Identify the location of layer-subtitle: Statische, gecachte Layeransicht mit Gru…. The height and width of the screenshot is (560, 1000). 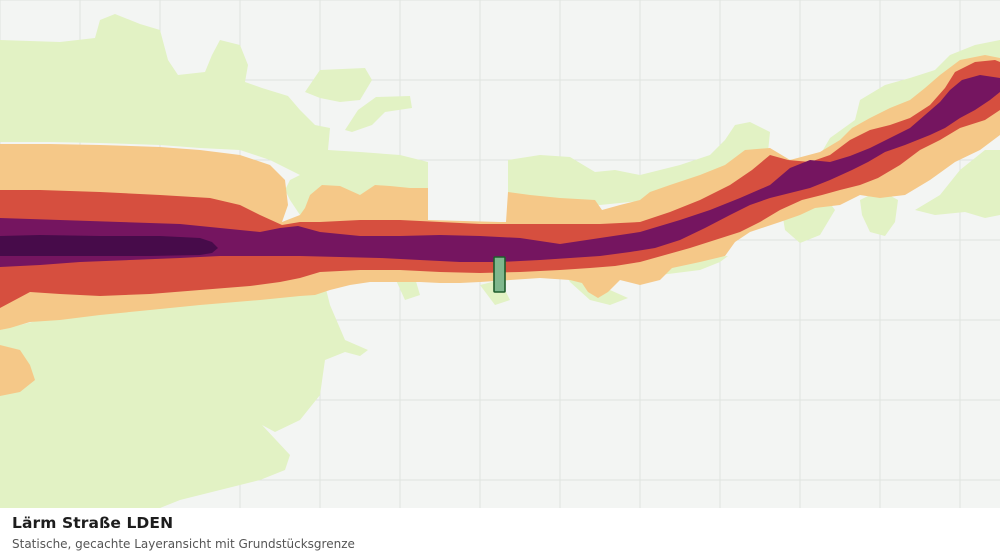
(183, 544).